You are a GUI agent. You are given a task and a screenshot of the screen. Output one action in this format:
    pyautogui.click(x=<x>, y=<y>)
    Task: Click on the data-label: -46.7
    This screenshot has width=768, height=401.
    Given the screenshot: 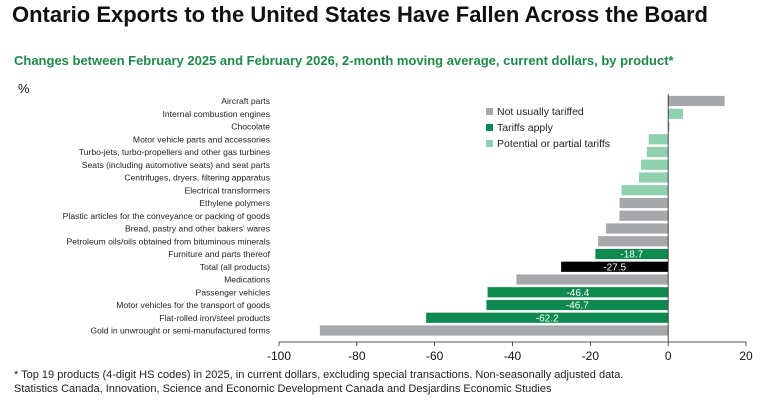 What is the action you would take?
    pyautogui.click(x=577, y=306)
    